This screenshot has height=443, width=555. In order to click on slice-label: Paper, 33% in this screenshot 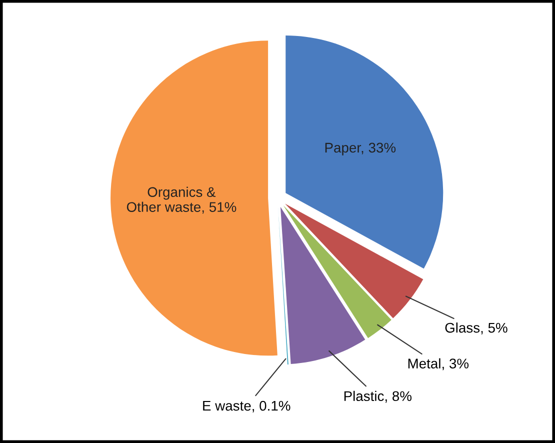, I will do `click(360, 149)`.